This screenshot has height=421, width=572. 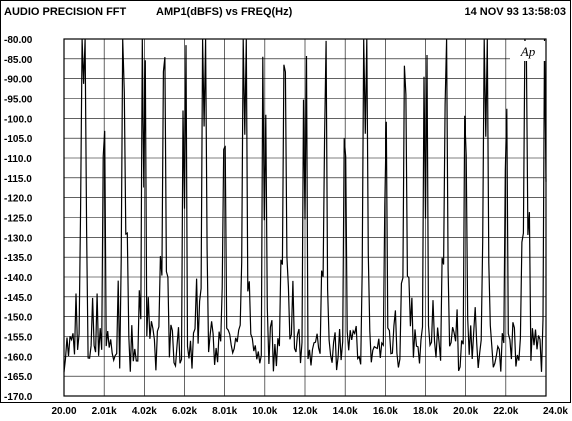 What do you see at coordinates (385, 411) in the screenshot?
I see `x-tick-label: 16.0k` at bounding box center [385, 411].